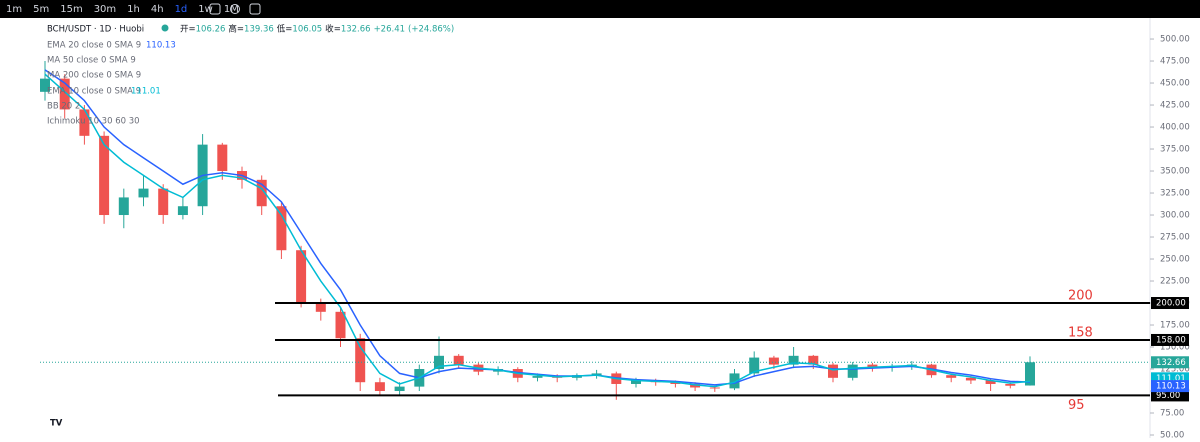 Image resolution: width=1200 pixels, height=442 pixels. I want to click on y-tick-label: 400.00, so click(1175, 128).